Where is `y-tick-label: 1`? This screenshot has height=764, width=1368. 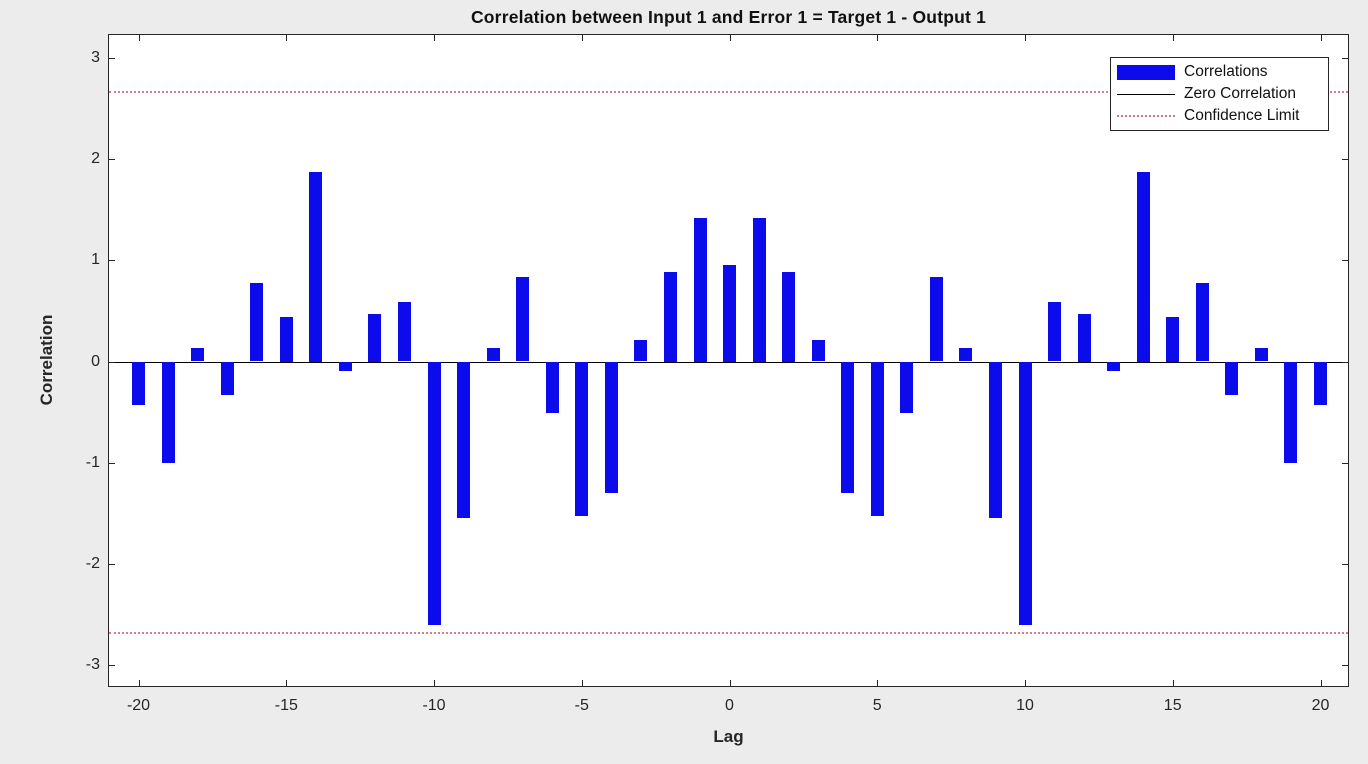 y-tick-label: 1 is located at coordinates (95, 260).